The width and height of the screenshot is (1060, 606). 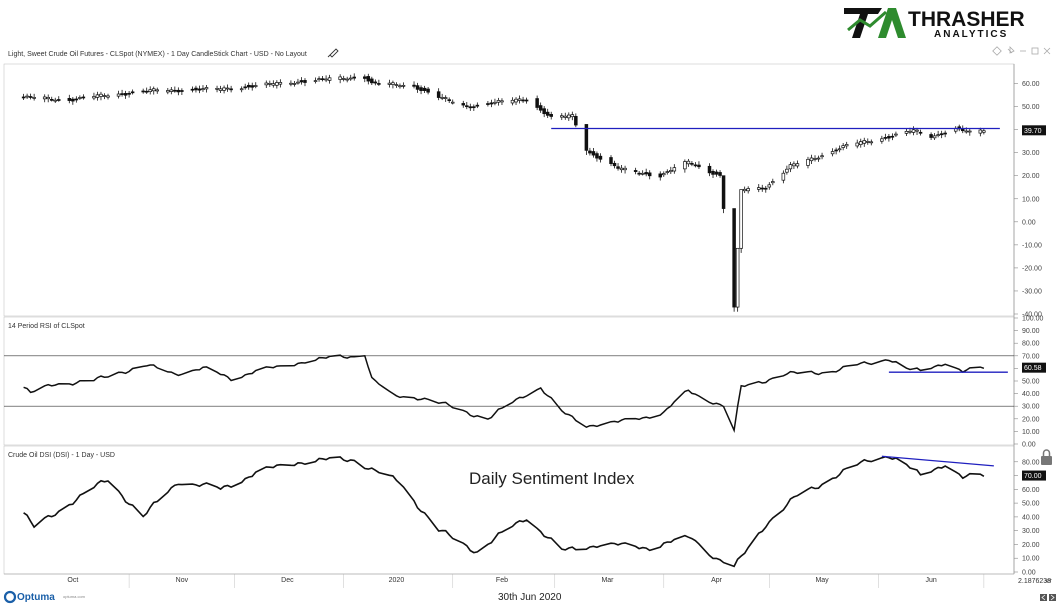 What do you see at coordinates (509, 393) in the screenshot?
I see `rsi-plot` at bounding box center [509, 393].